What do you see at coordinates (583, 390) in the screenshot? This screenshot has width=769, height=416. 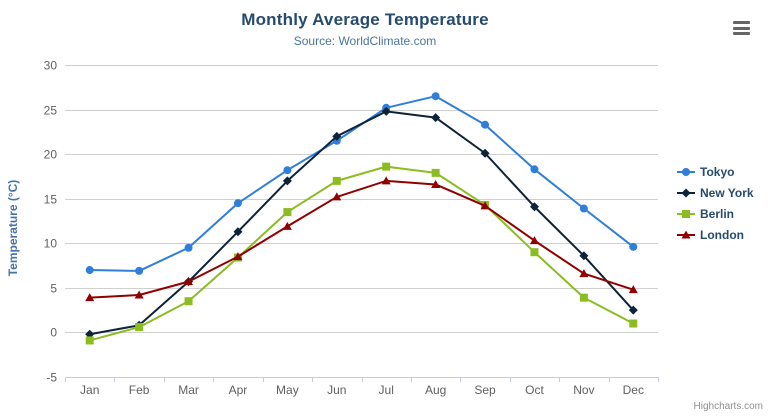 I see `x-axis-label-nov: Nov` at bounding box center [583, 390].